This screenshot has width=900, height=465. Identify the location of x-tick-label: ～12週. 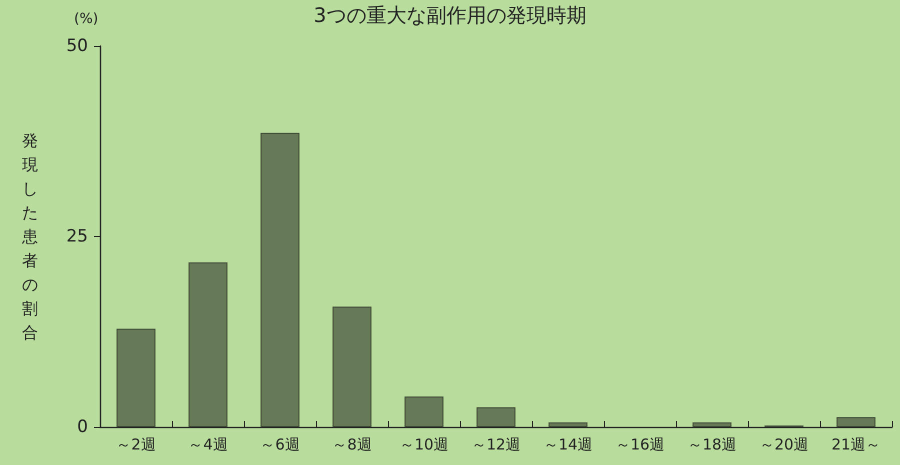
(496, 445).